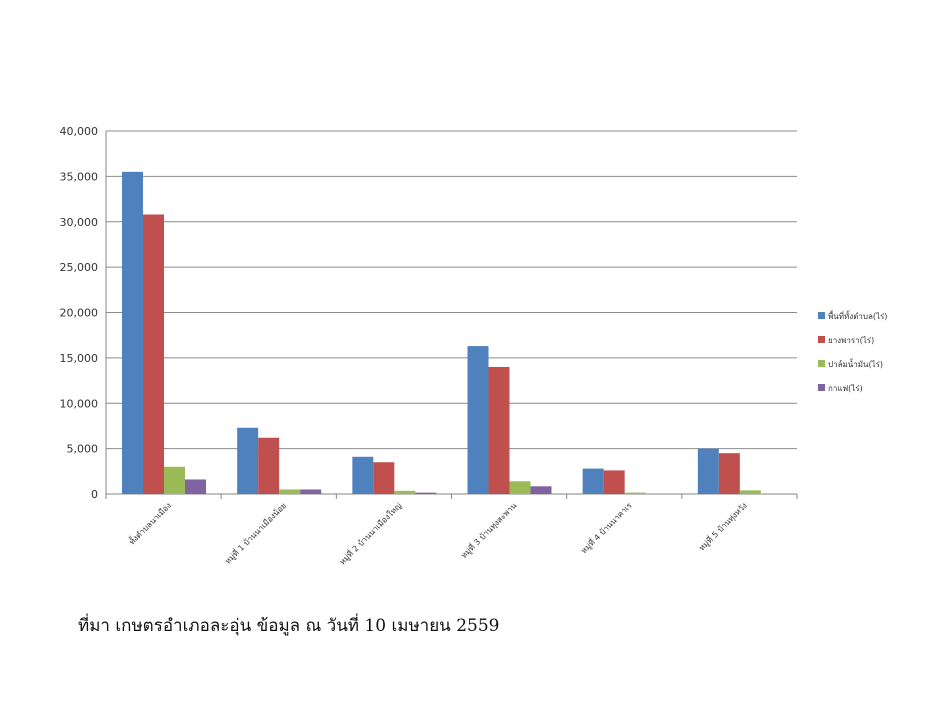  What do you see at coordinates (857, 315) in the screenshot?
I see `legend-label: พื้นที่ทั้งตำบล(ไร่)` at bounding box center [857, 315].